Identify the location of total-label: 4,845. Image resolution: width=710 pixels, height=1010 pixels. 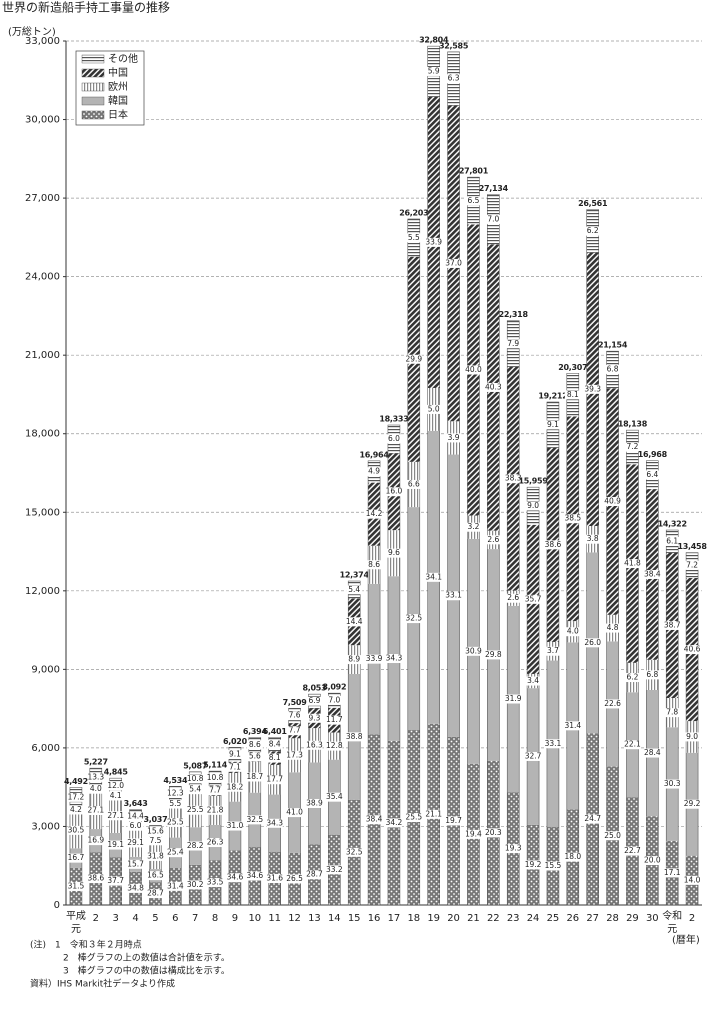
(116, 772).